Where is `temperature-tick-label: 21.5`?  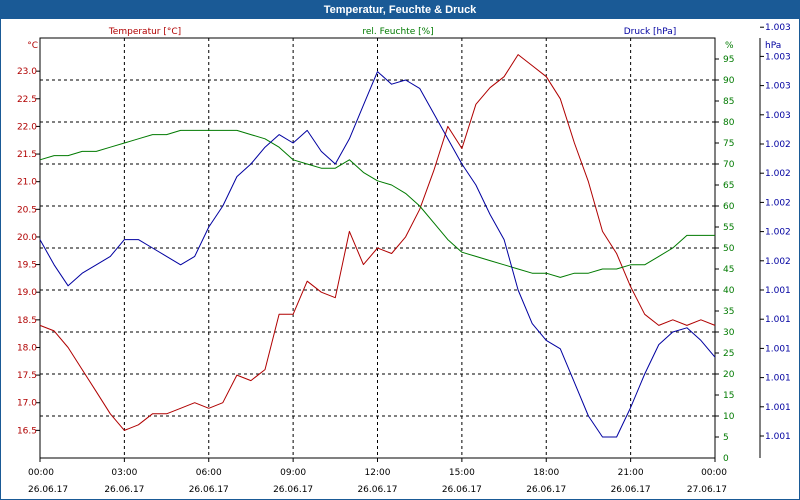 temperature-tick-label: 21.5 is located at coordinates (27, 155).